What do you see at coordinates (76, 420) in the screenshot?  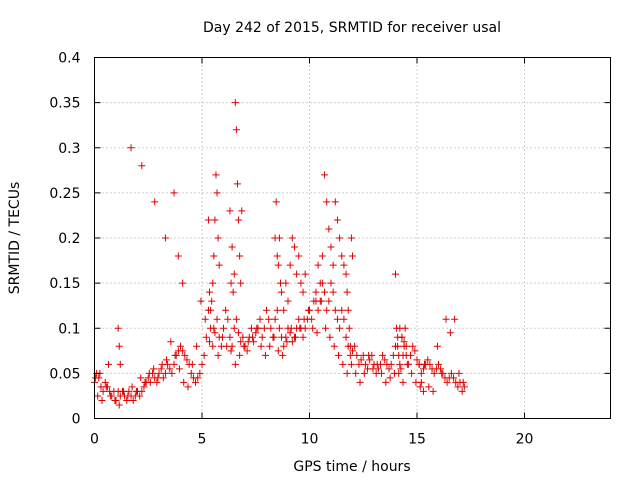 I see `y-tick-label: 0` at bounding box center [76, 420].